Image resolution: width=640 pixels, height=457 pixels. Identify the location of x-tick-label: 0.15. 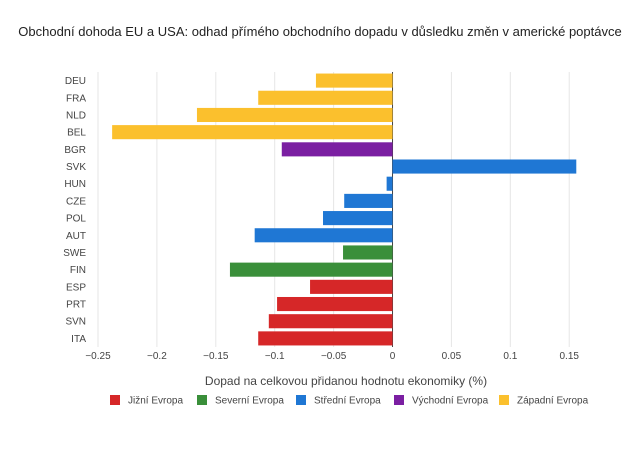
(569, 356).